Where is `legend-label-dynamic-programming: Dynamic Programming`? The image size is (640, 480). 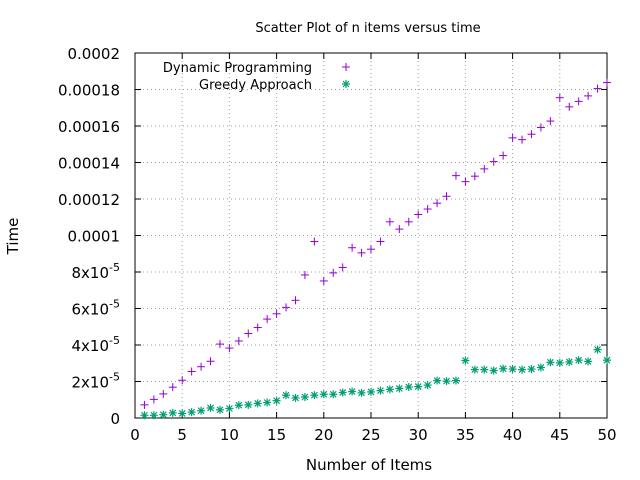 legend-label-dynamic-programming: Dynamic Programming is located at coordinates (237, 68).